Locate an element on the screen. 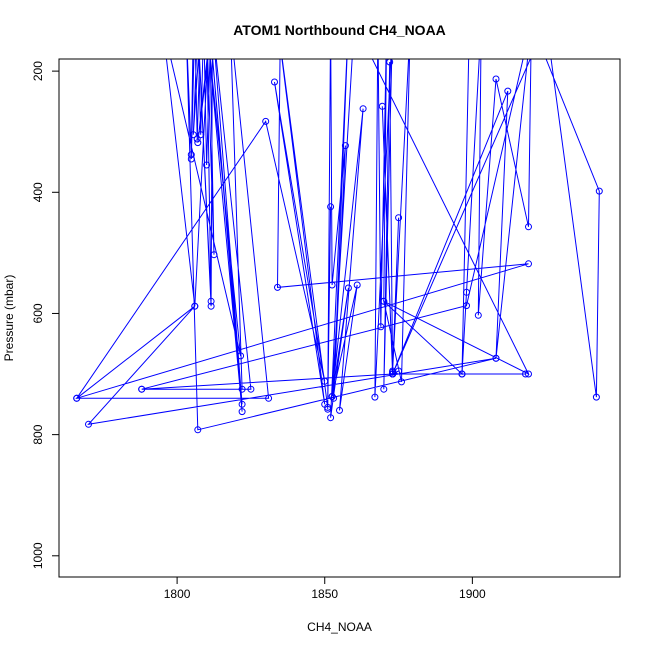  y-tick-label: 1000 is located at coordinates (38, 555).